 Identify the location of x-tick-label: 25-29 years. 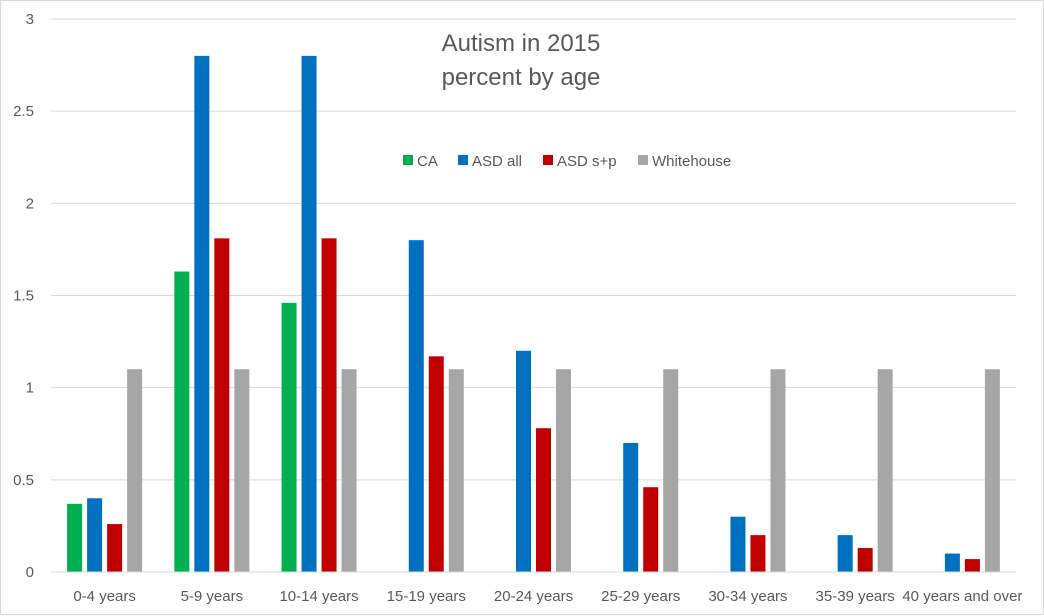
(640, 596).